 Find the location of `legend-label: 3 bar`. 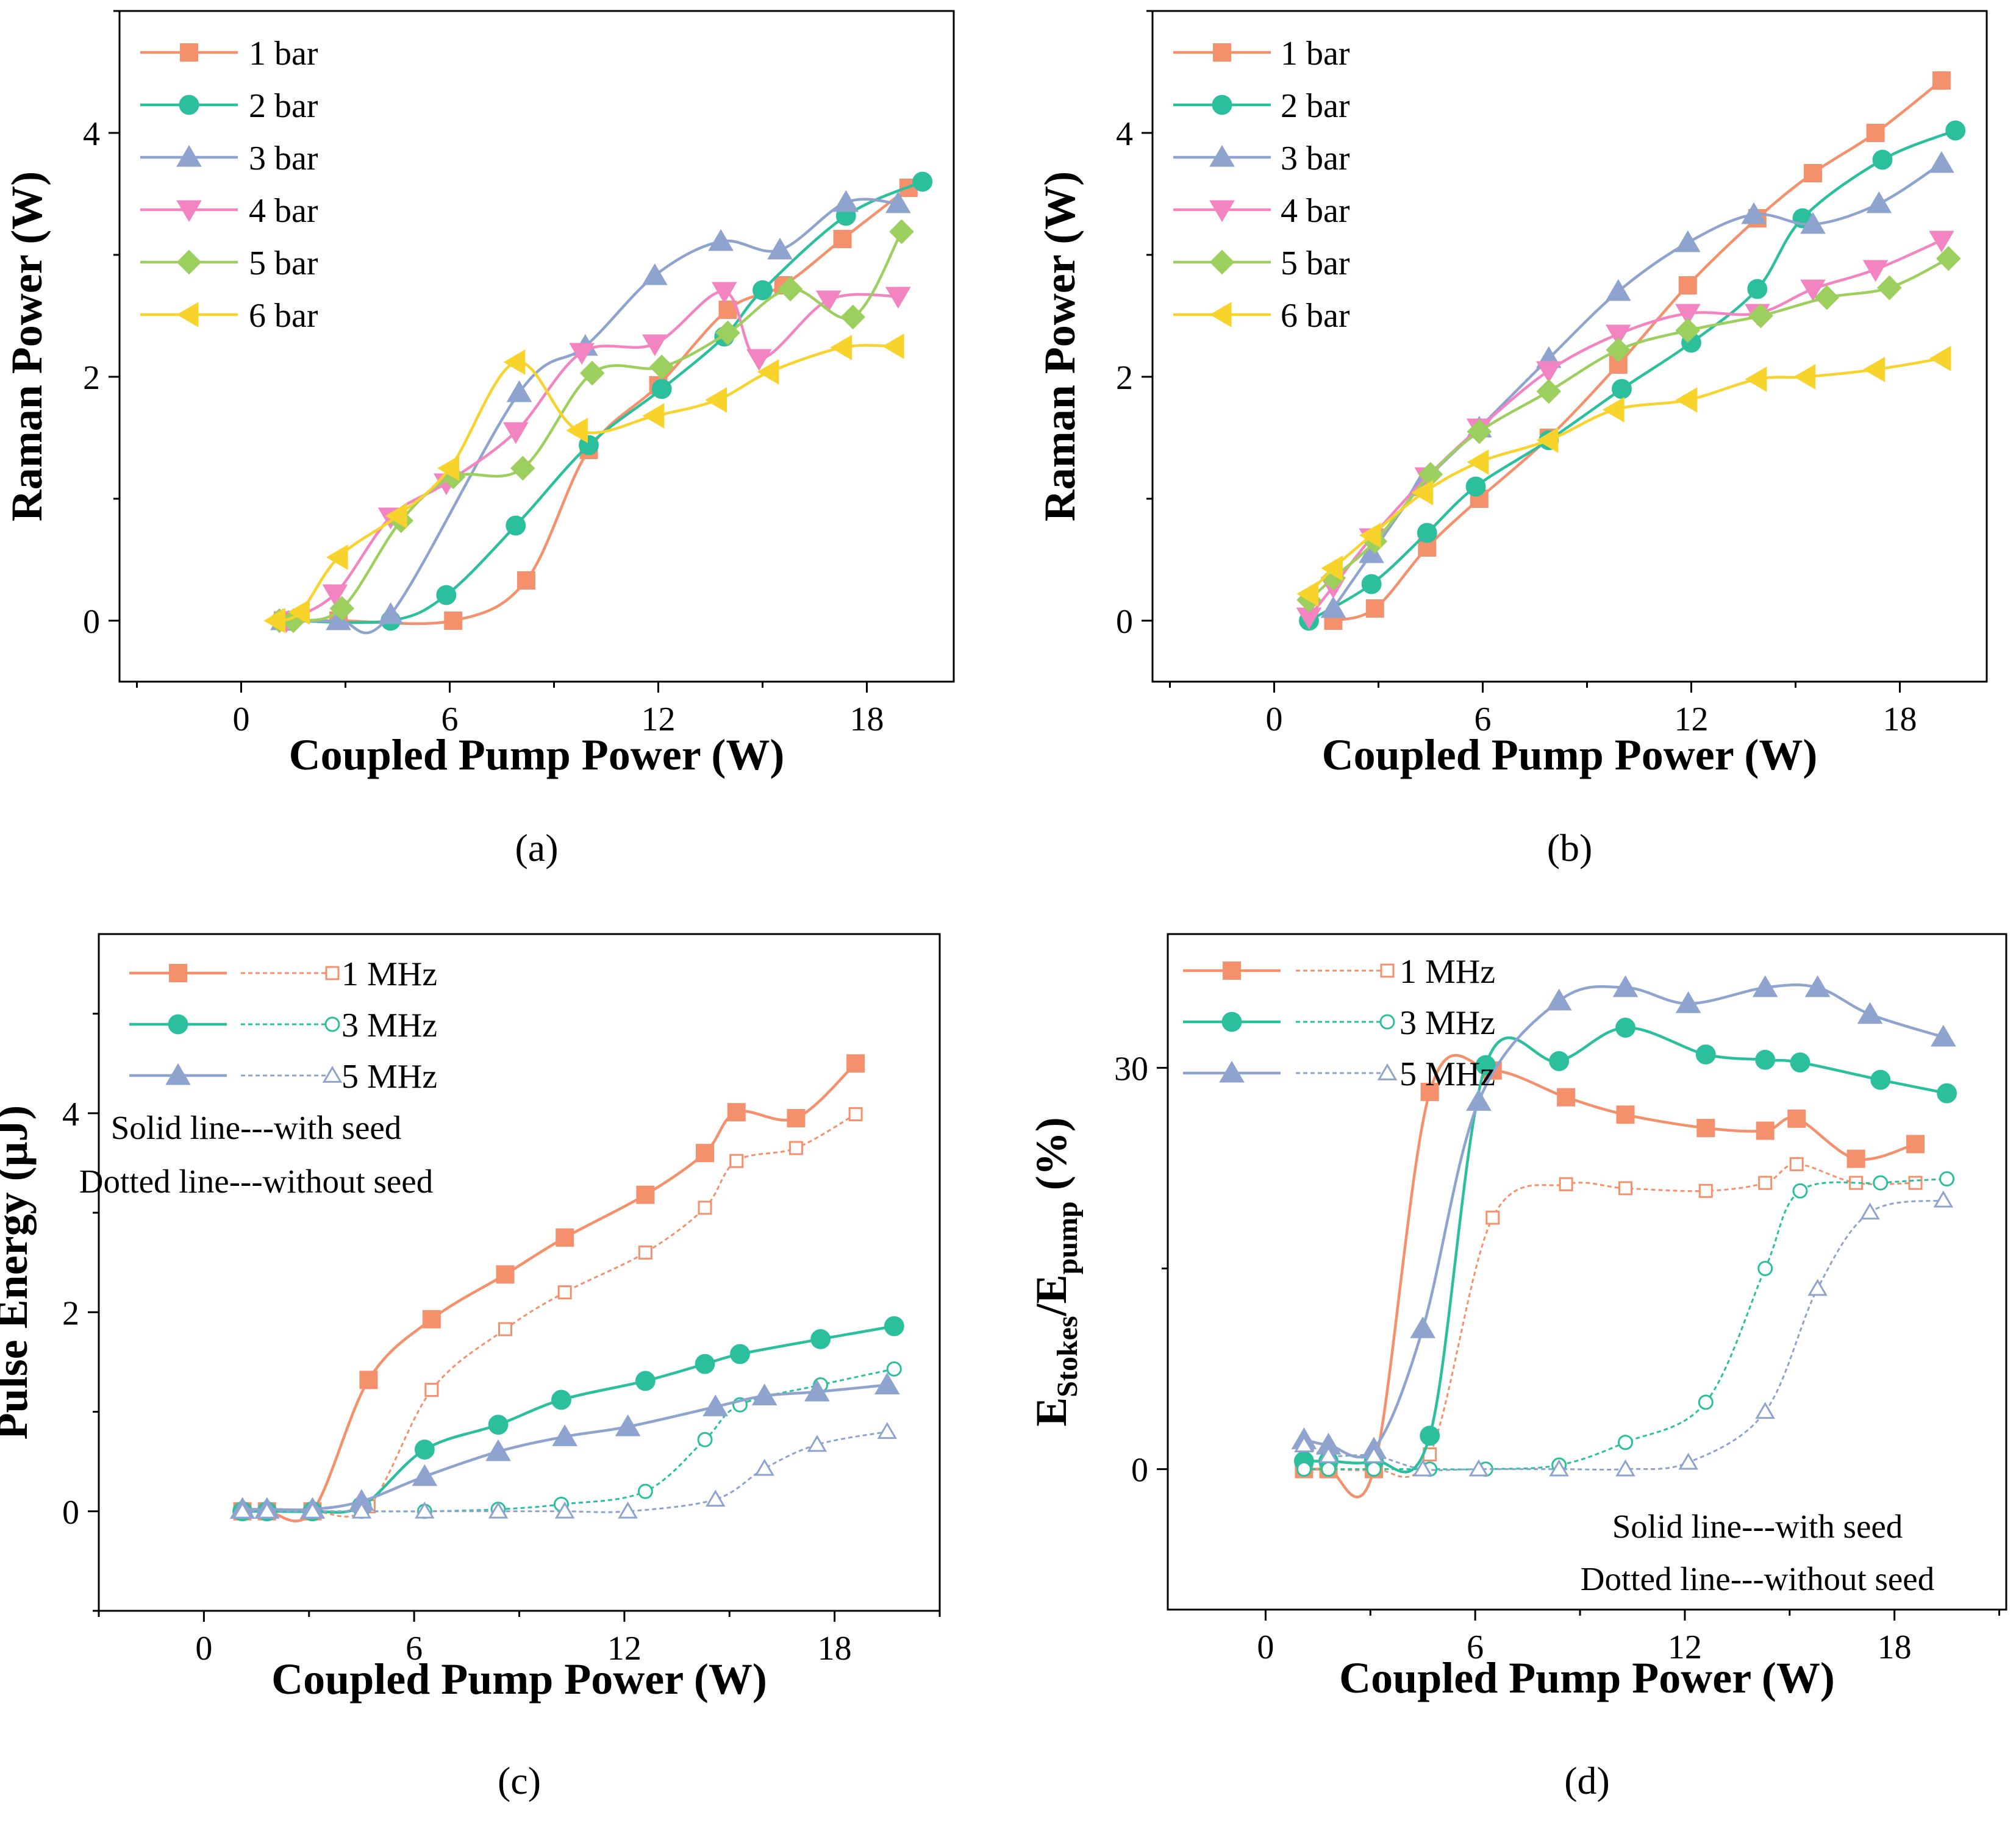

legend-label: 3 bar is located at coordinates (283, 158).